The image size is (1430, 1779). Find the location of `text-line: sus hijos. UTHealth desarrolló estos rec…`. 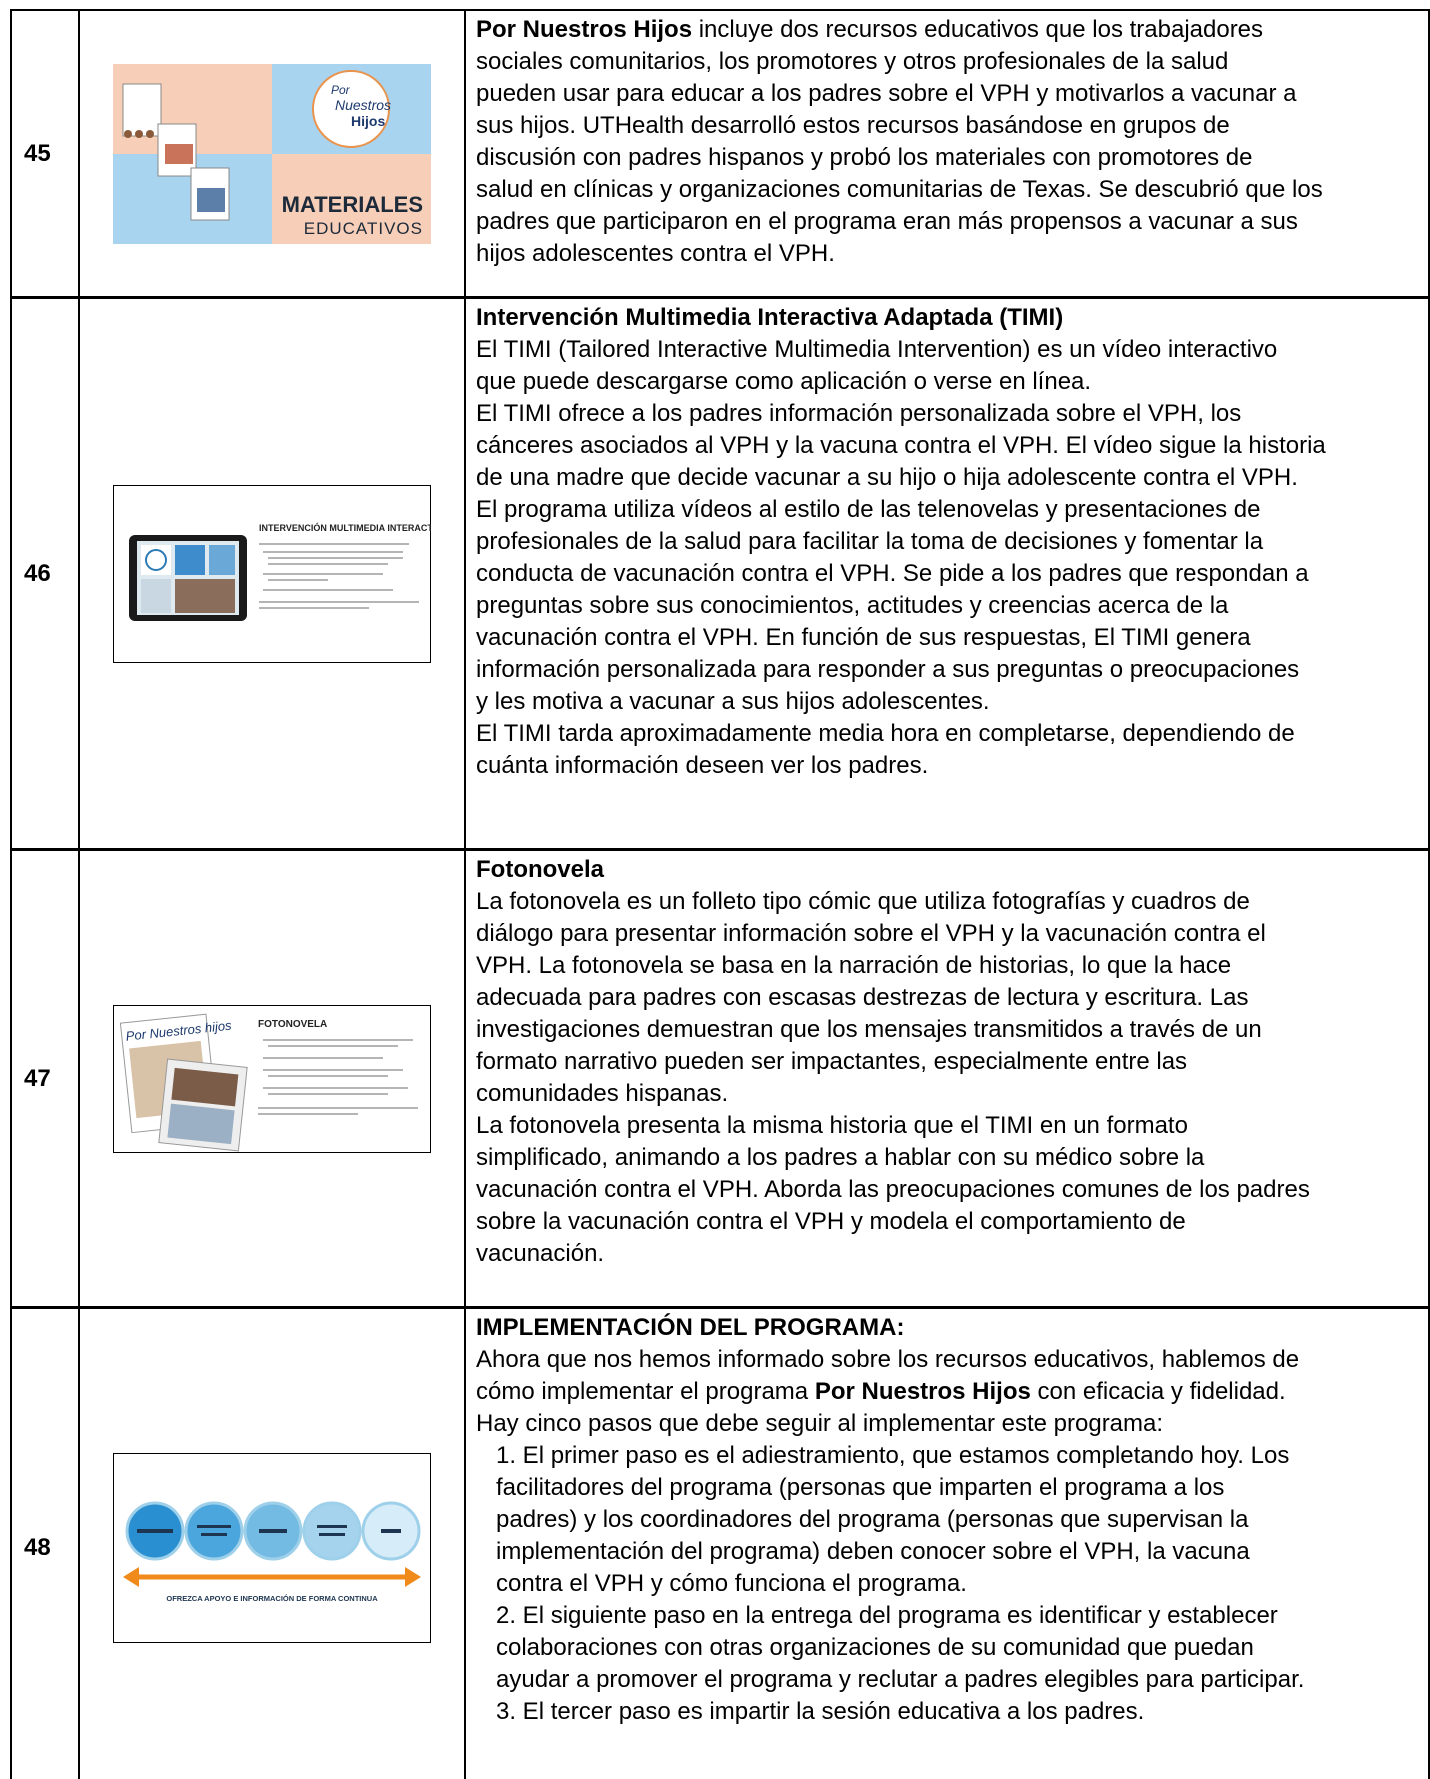

text-line: sus hijos. UTHealth desarrolló estos rec… is located at coordinates (952, 126).